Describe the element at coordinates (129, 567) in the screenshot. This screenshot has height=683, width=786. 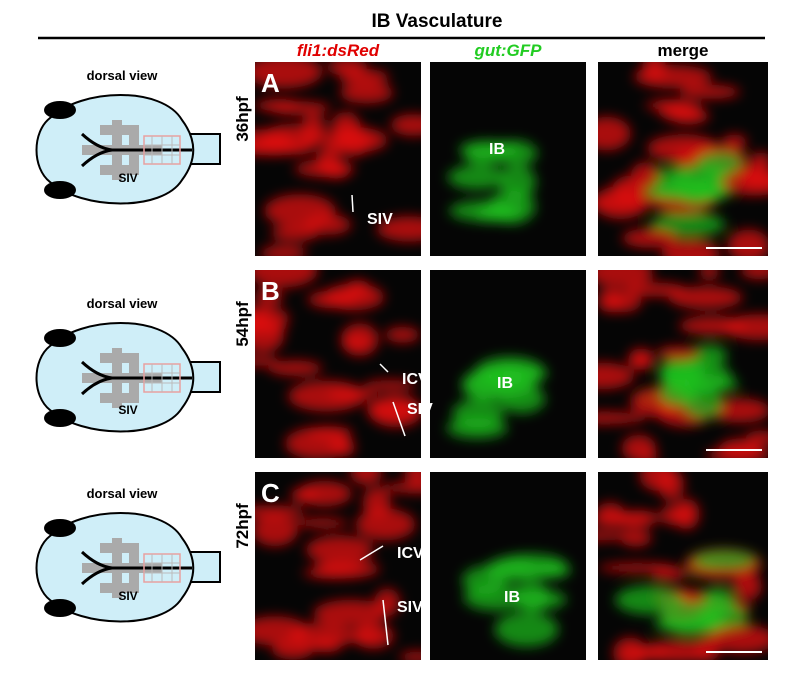
I see `schematic` at that location.